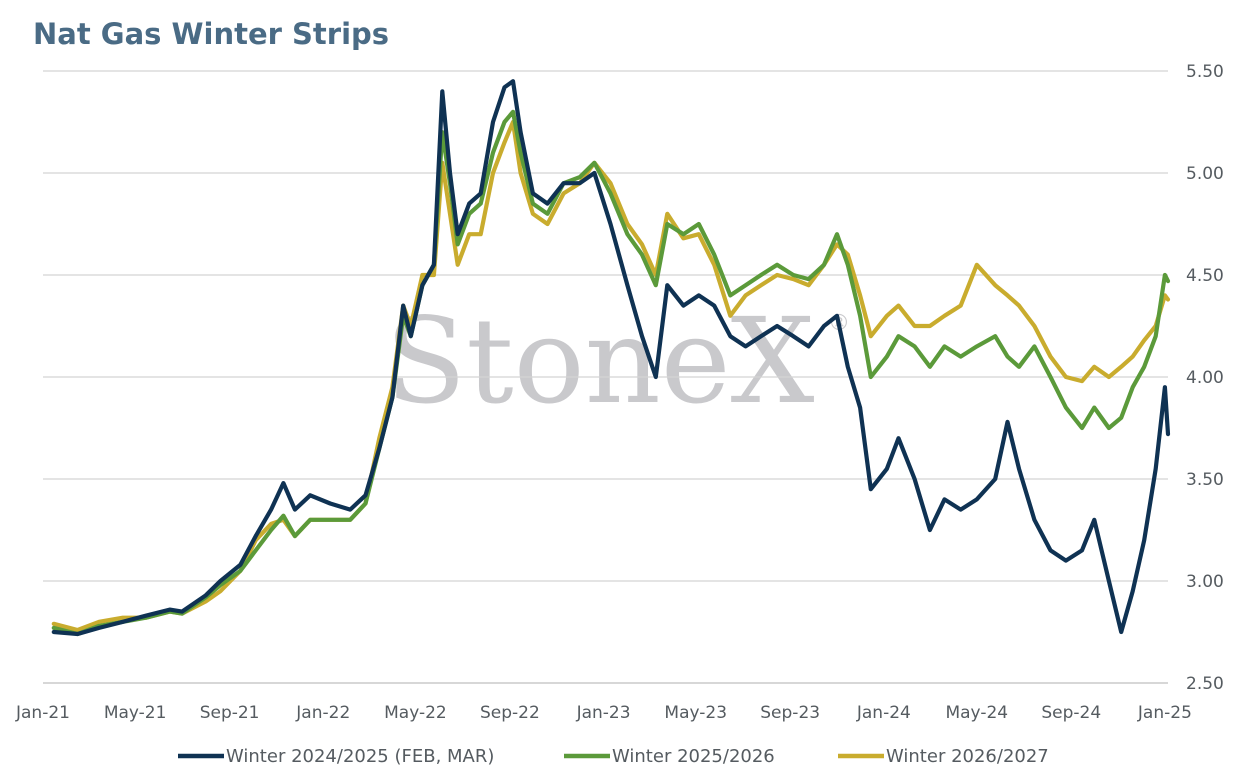 The height and width of the screenshot is (777, 1239). I want to click on chart-title: Nat Gas Winter Strips, so click(211, 34).